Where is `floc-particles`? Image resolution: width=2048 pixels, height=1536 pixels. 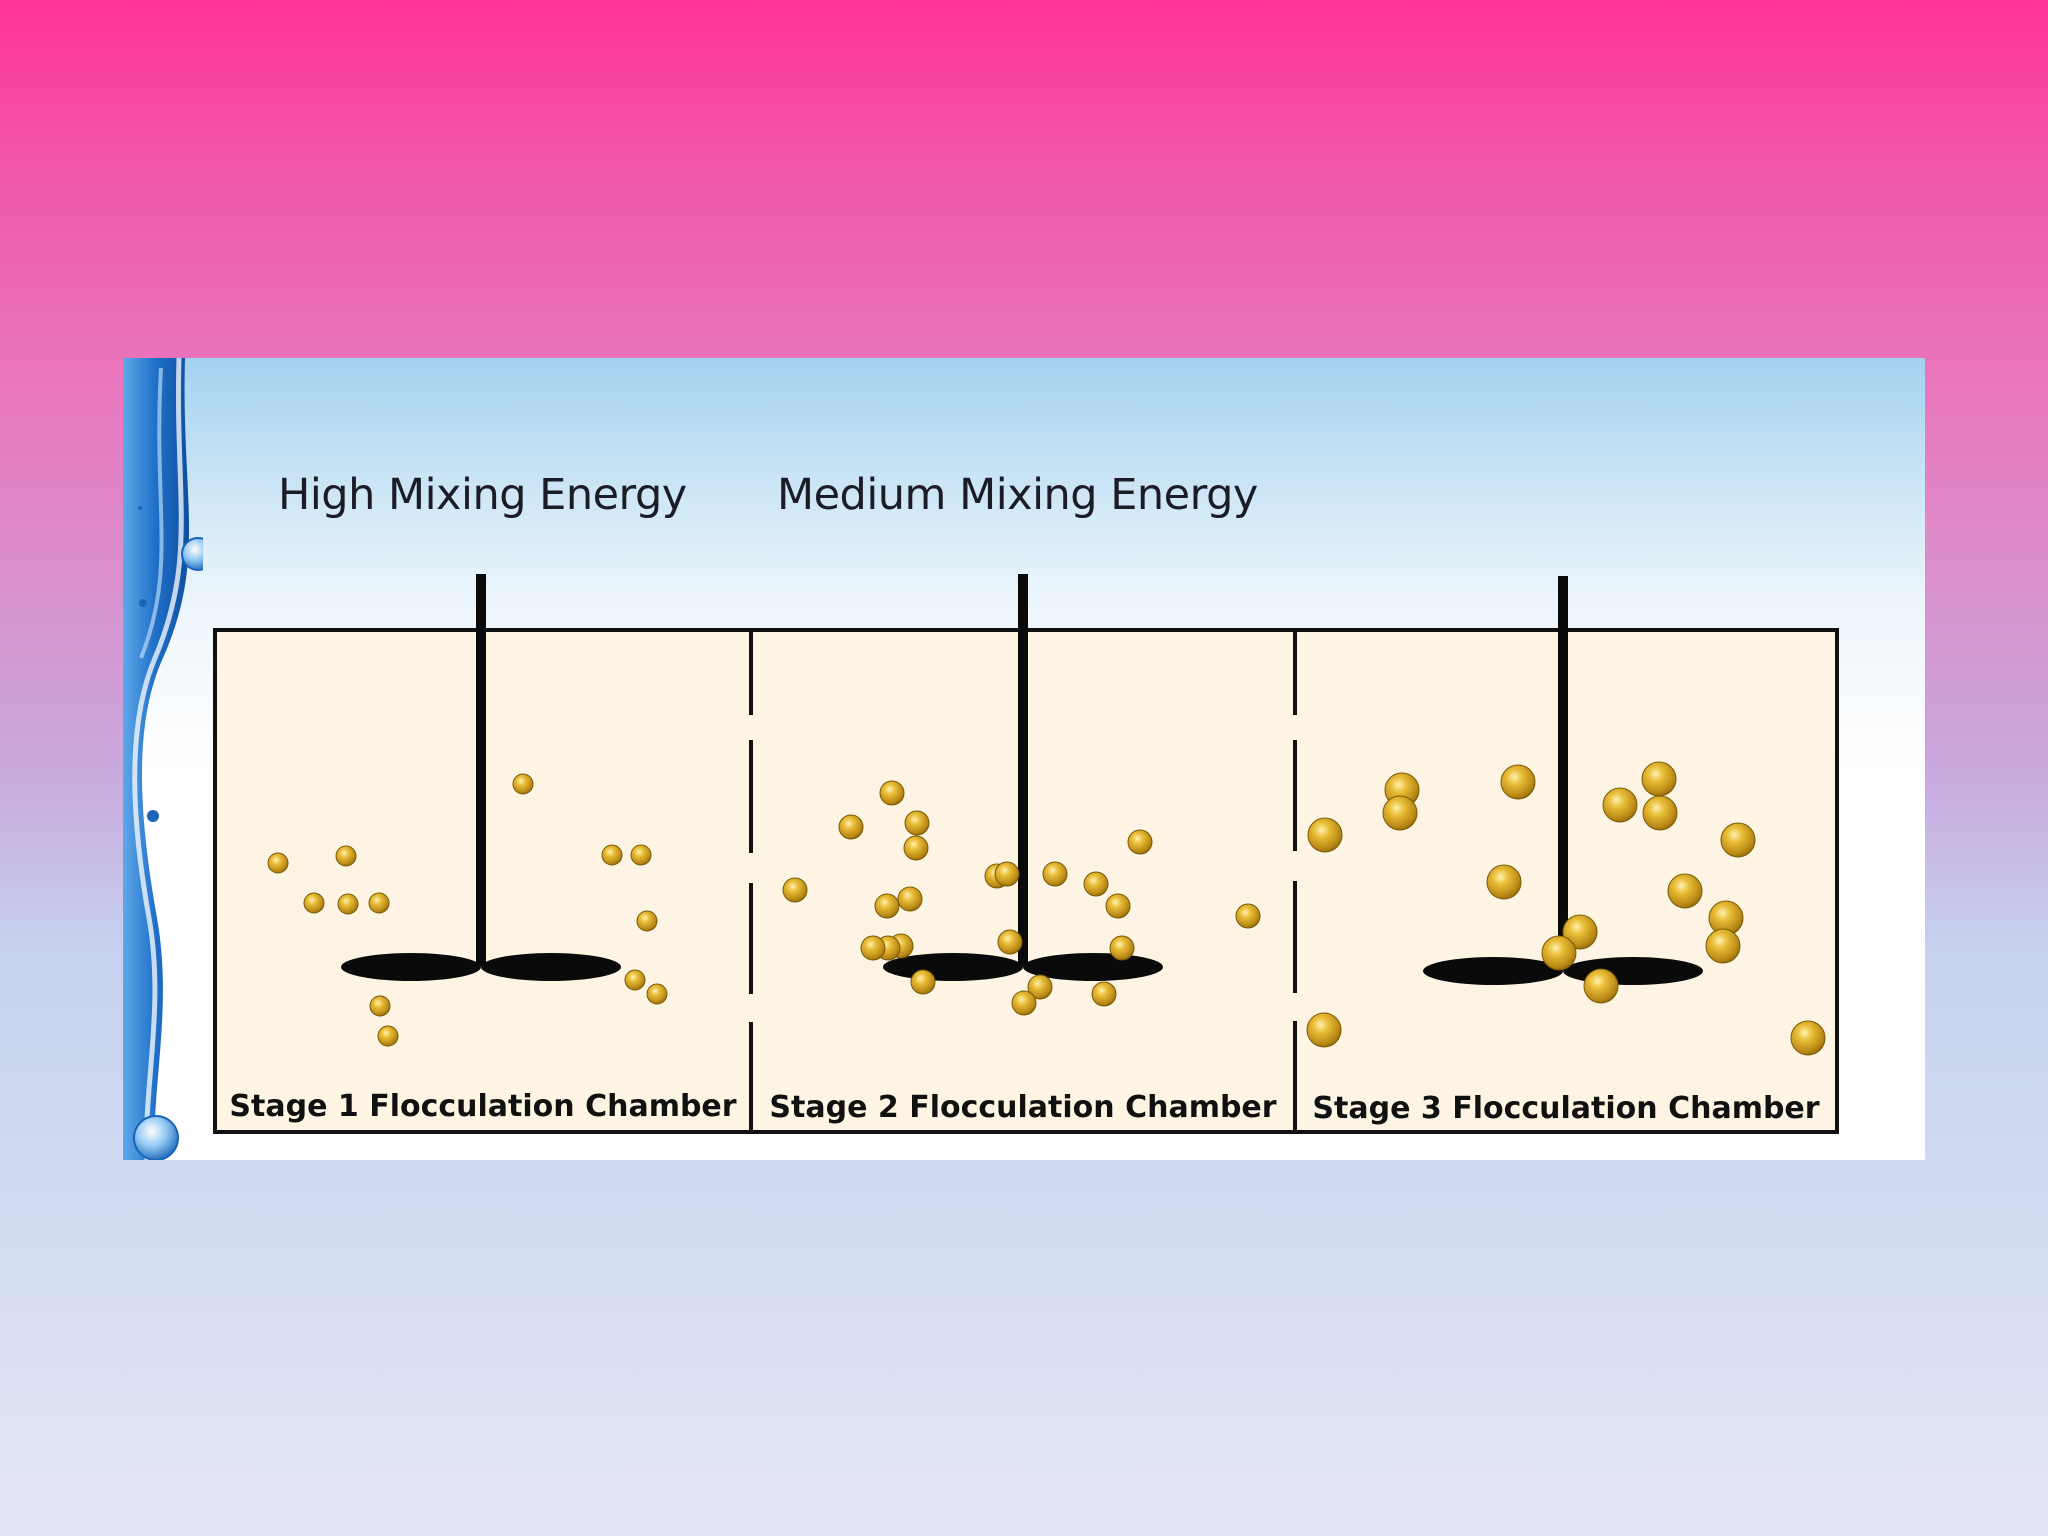
floc-particles is located at coordinates (1046, 908).